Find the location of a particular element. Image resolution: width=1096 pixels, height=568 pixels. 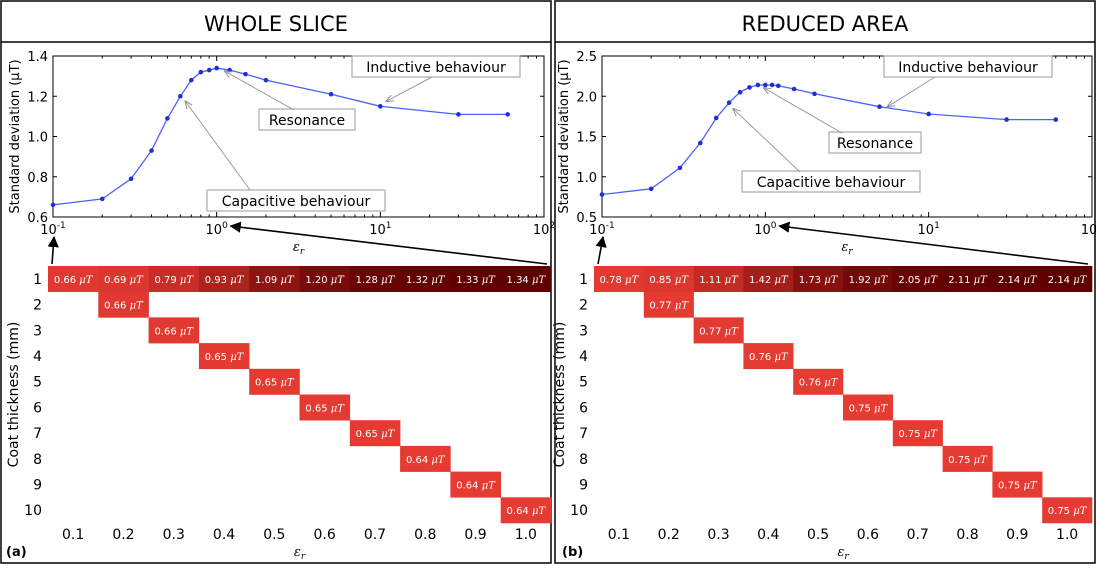

column-label: 0.6 is located at coordinates (868, 535).